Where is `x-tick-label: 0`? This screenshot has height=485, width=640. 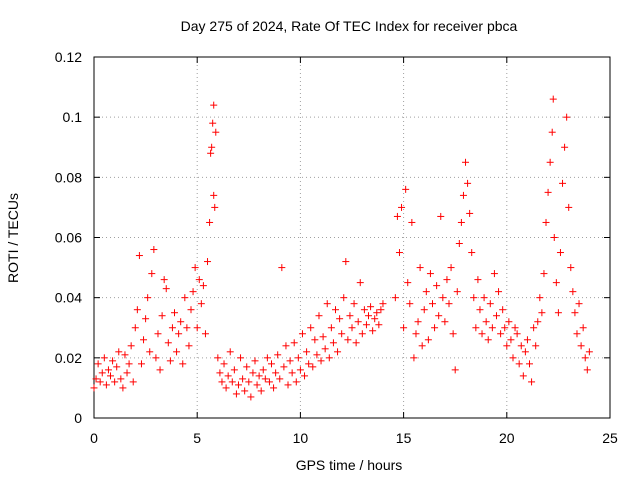 x-tick-label: 0 is located at coordinates (94, 438).